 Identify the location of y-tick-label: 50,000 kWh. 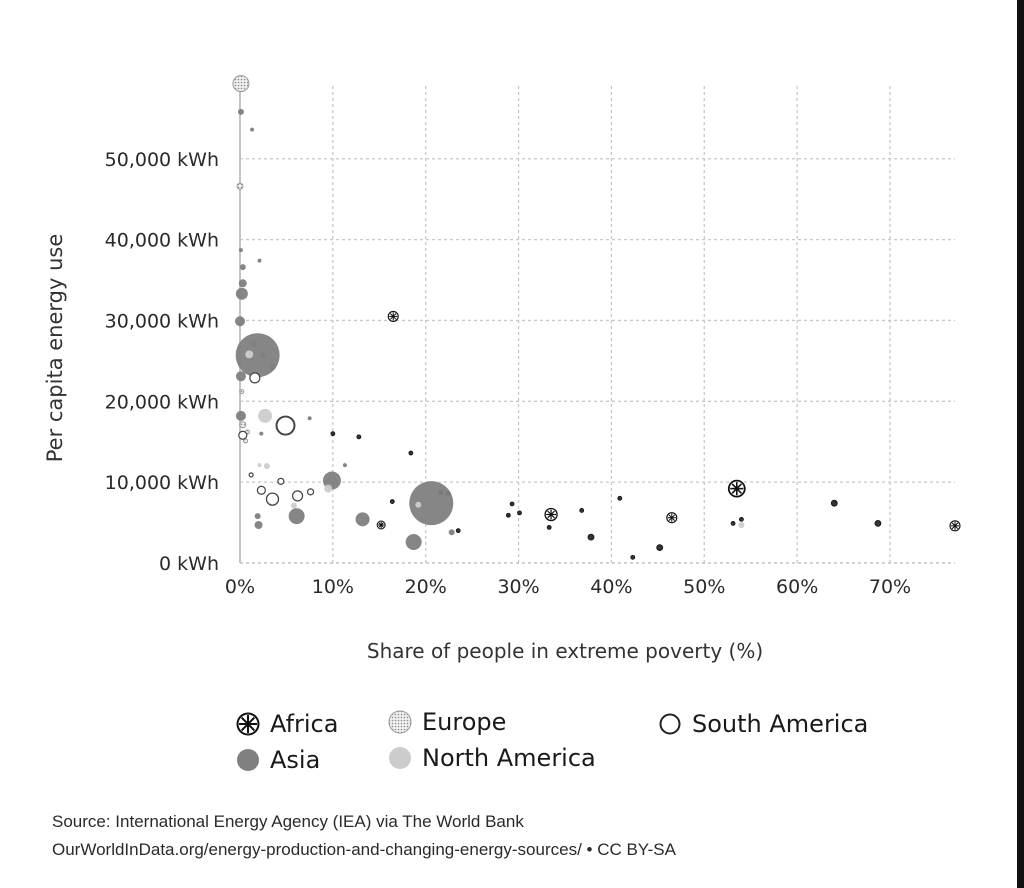
(162, 160).